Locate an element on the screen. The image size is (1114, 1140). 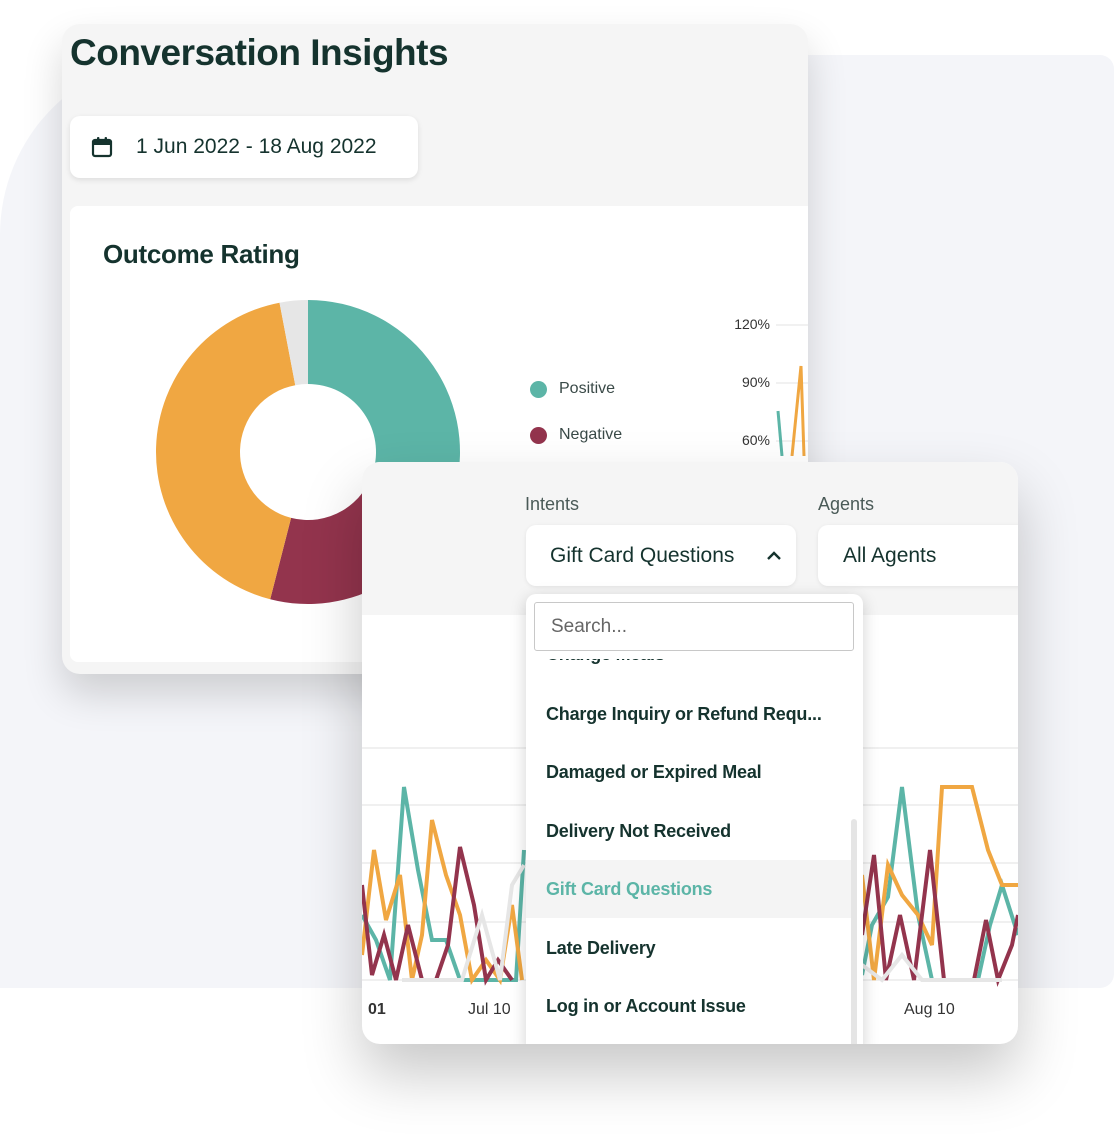
outcome-legend: Positive Negative is located at coordinates (576, 412).